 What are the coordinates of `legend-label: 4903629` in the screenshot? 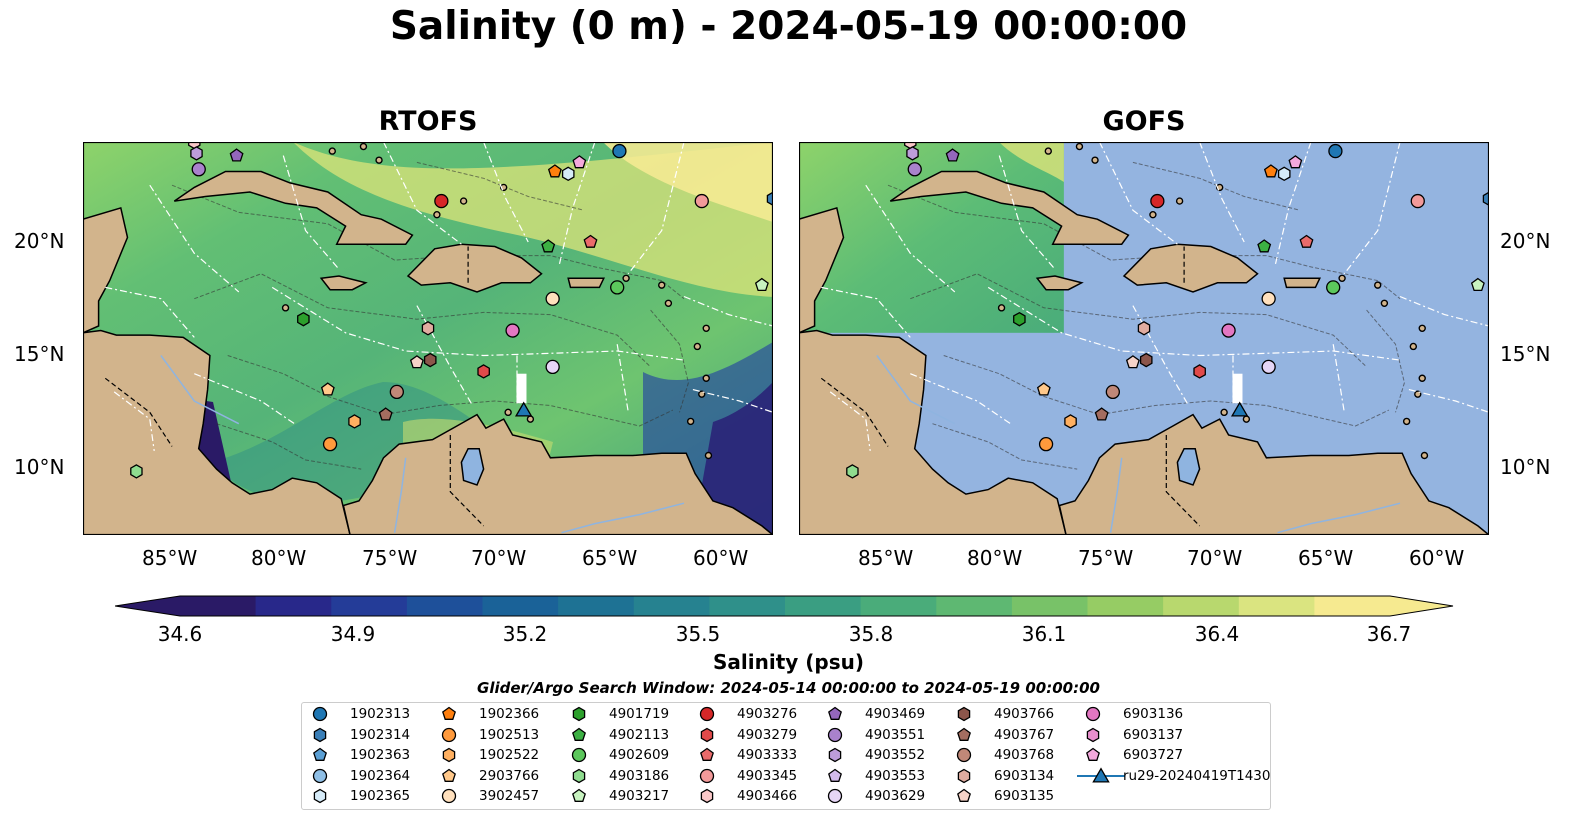 It's located at (895, 796).